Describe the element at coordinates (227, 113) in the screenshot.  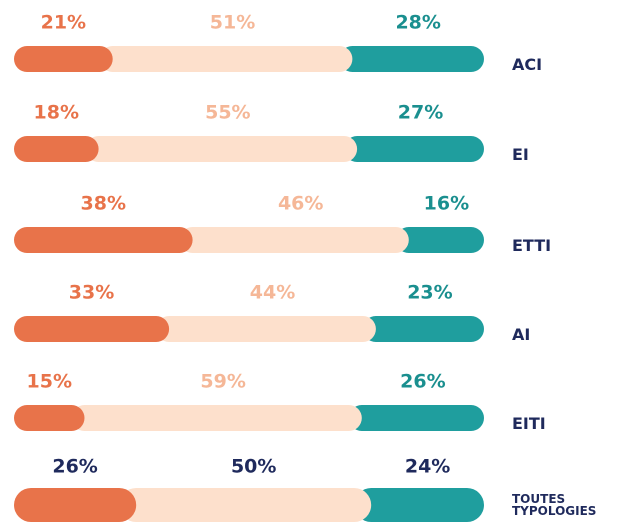
I see `value-label: 55%` at that location.